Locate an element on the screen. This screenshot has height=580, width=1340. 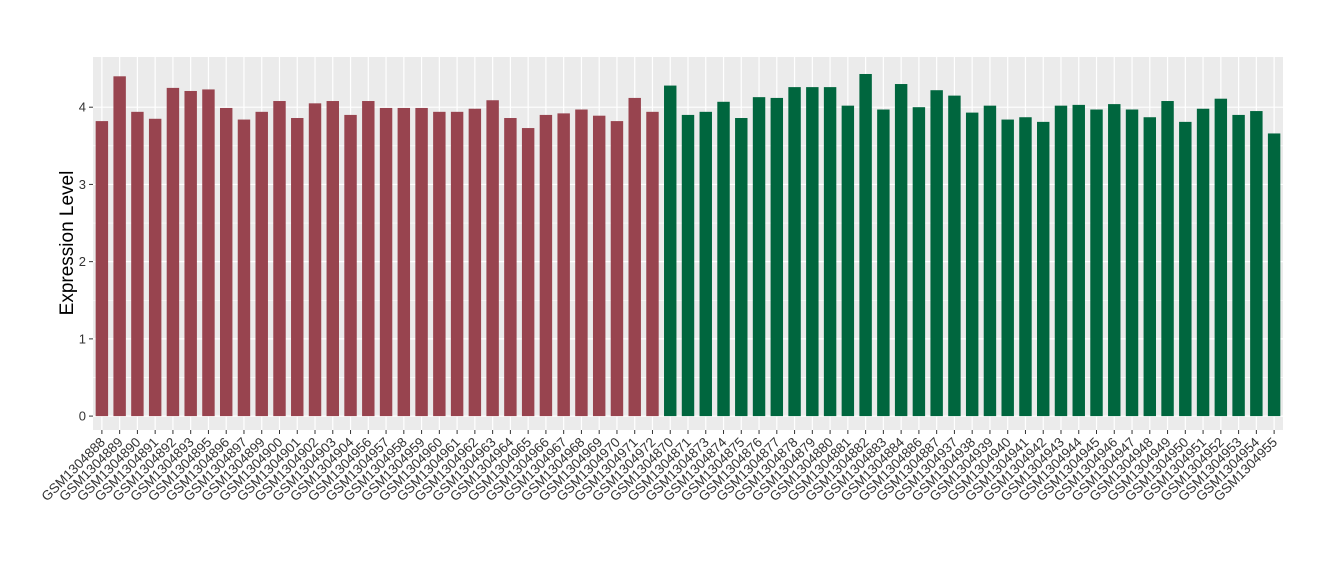
bar-GSM1304895 is located at coordinates (208, 253).